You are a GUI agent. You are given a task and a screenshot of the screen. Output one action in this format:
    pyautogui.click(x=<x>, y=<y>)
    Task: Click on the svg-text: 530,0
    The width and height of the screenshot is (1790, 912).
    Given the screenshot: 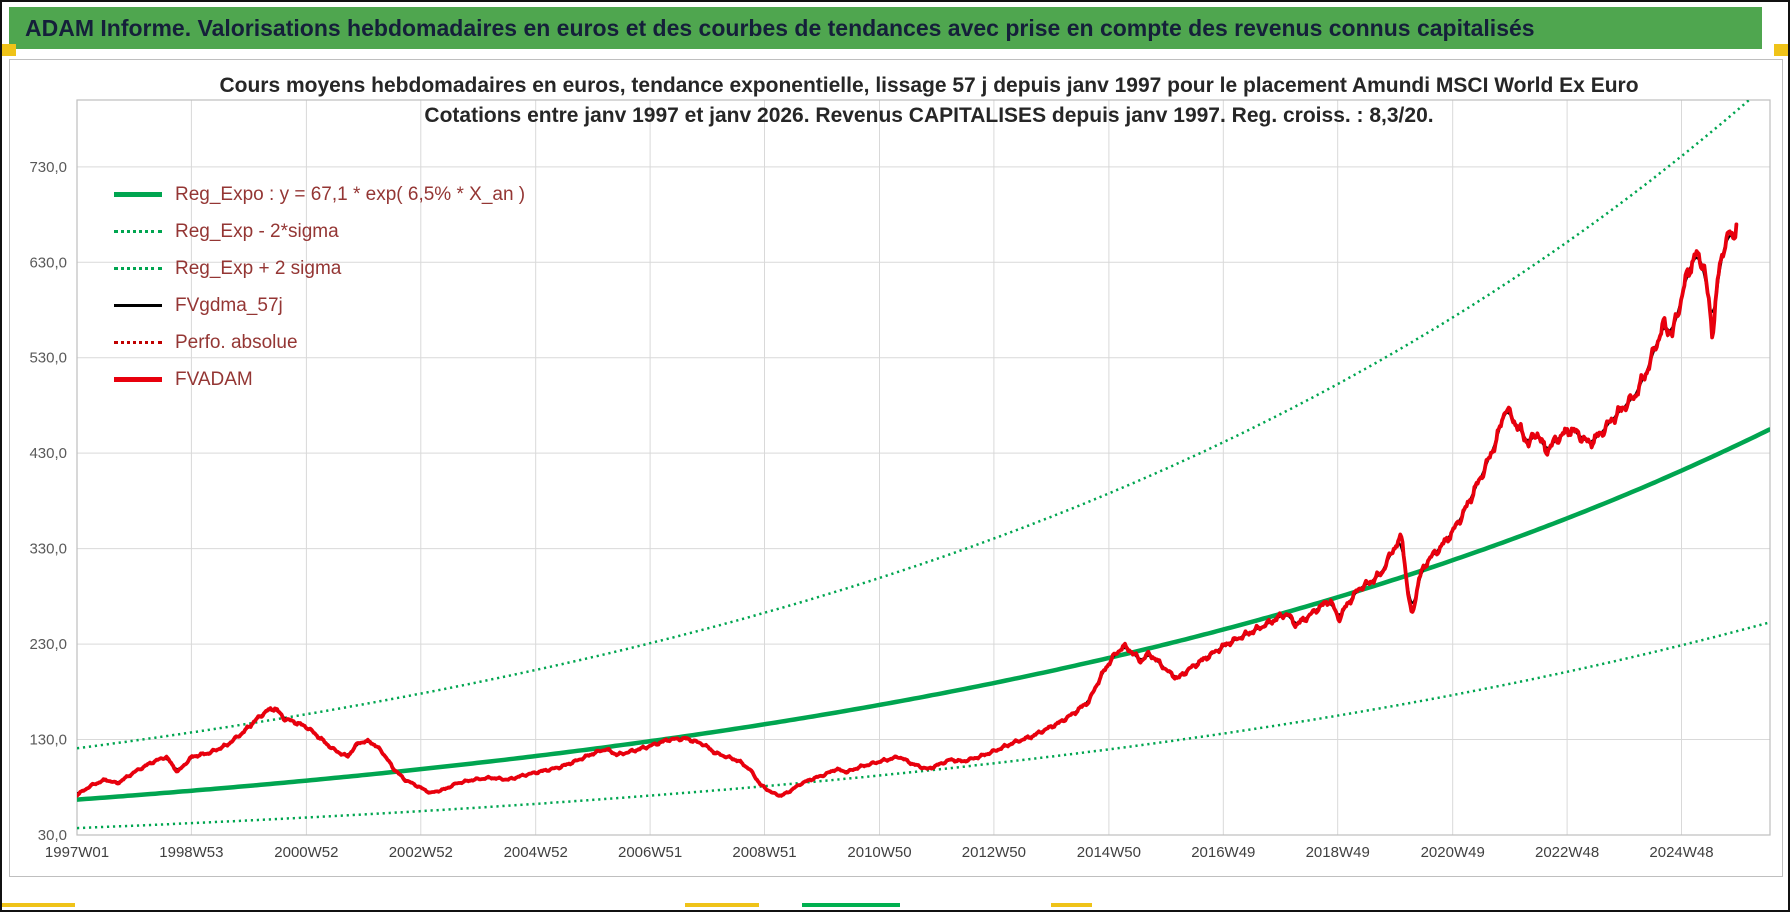 What is the action you would take?
    pyautogui.click(x=48, y=358)
    